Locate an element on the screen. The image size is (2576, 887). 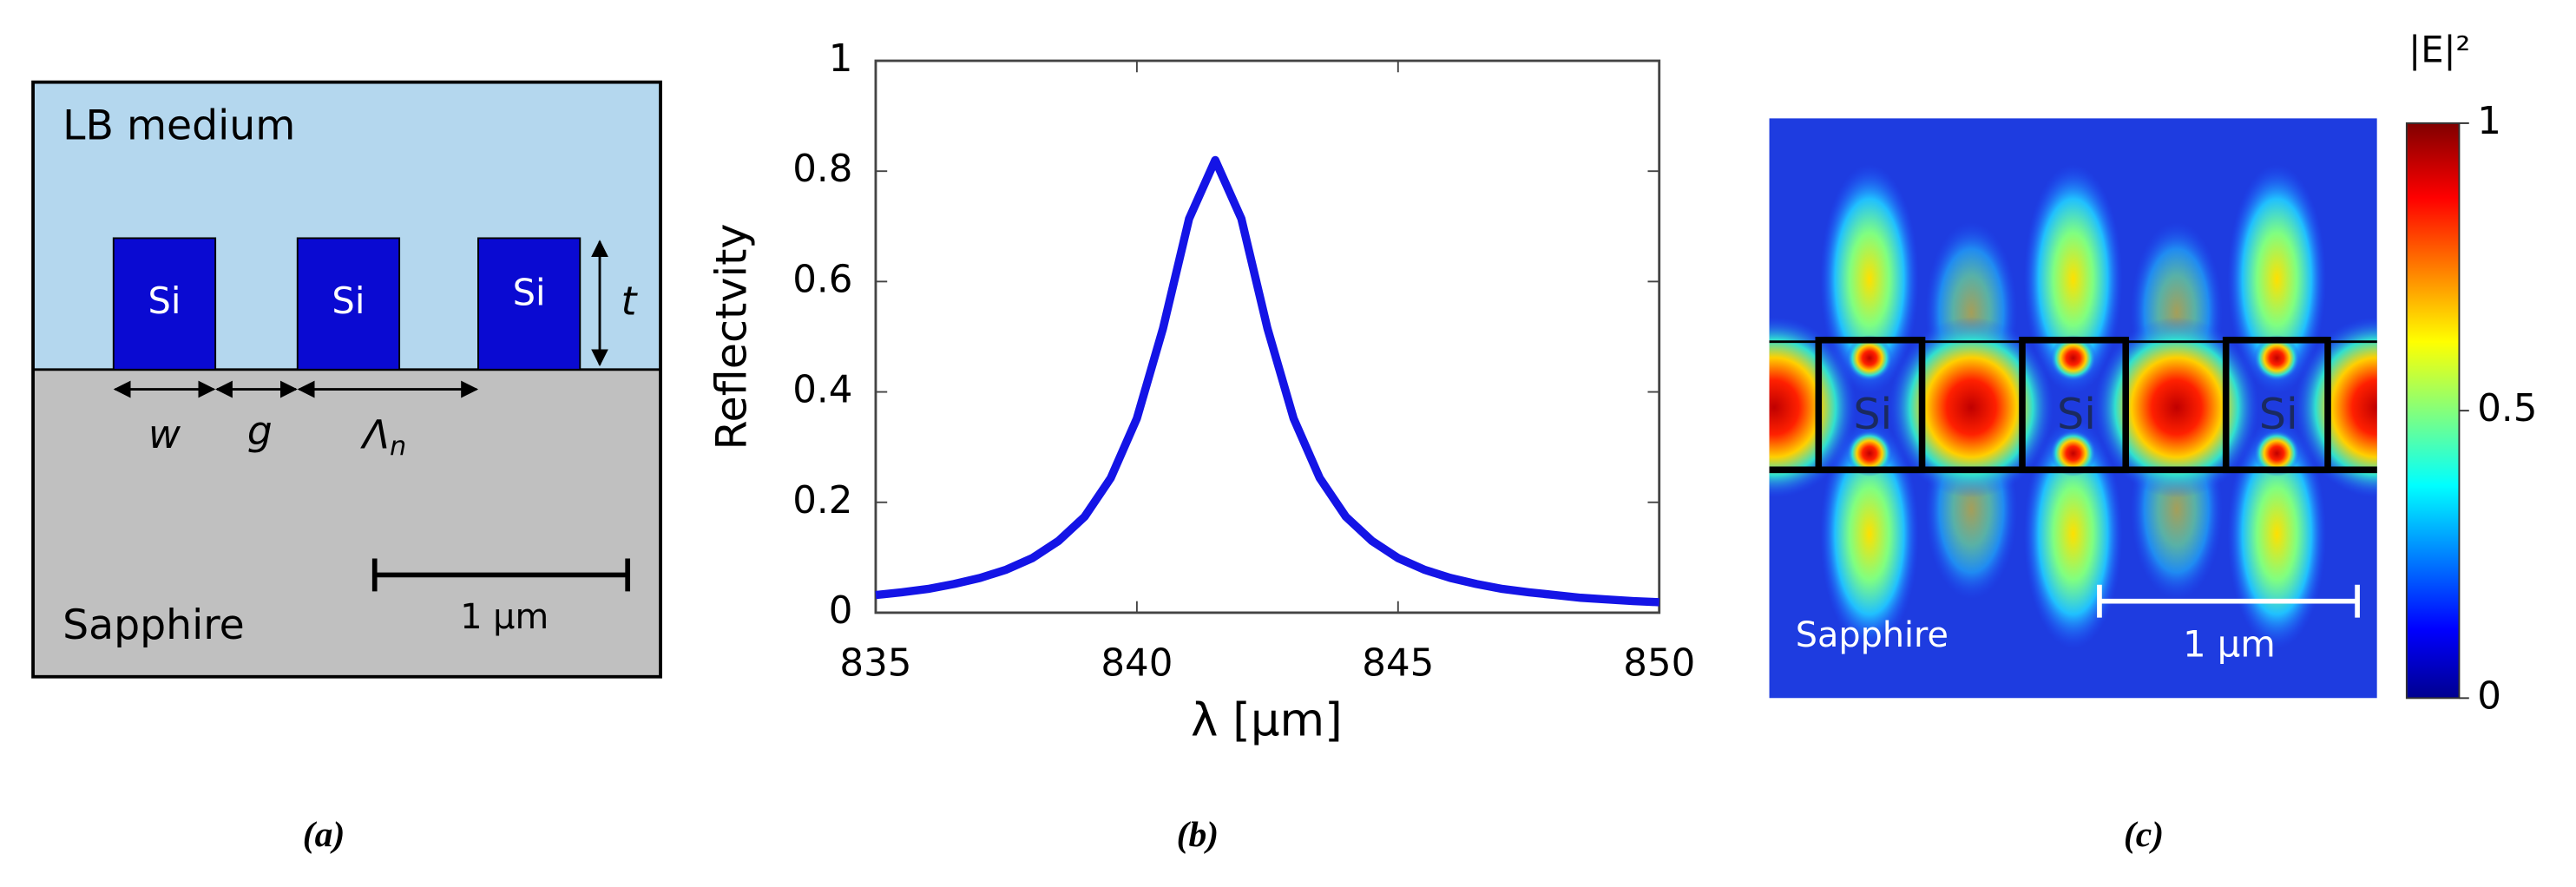
dim-label: g is located at coordinates (260, 431).